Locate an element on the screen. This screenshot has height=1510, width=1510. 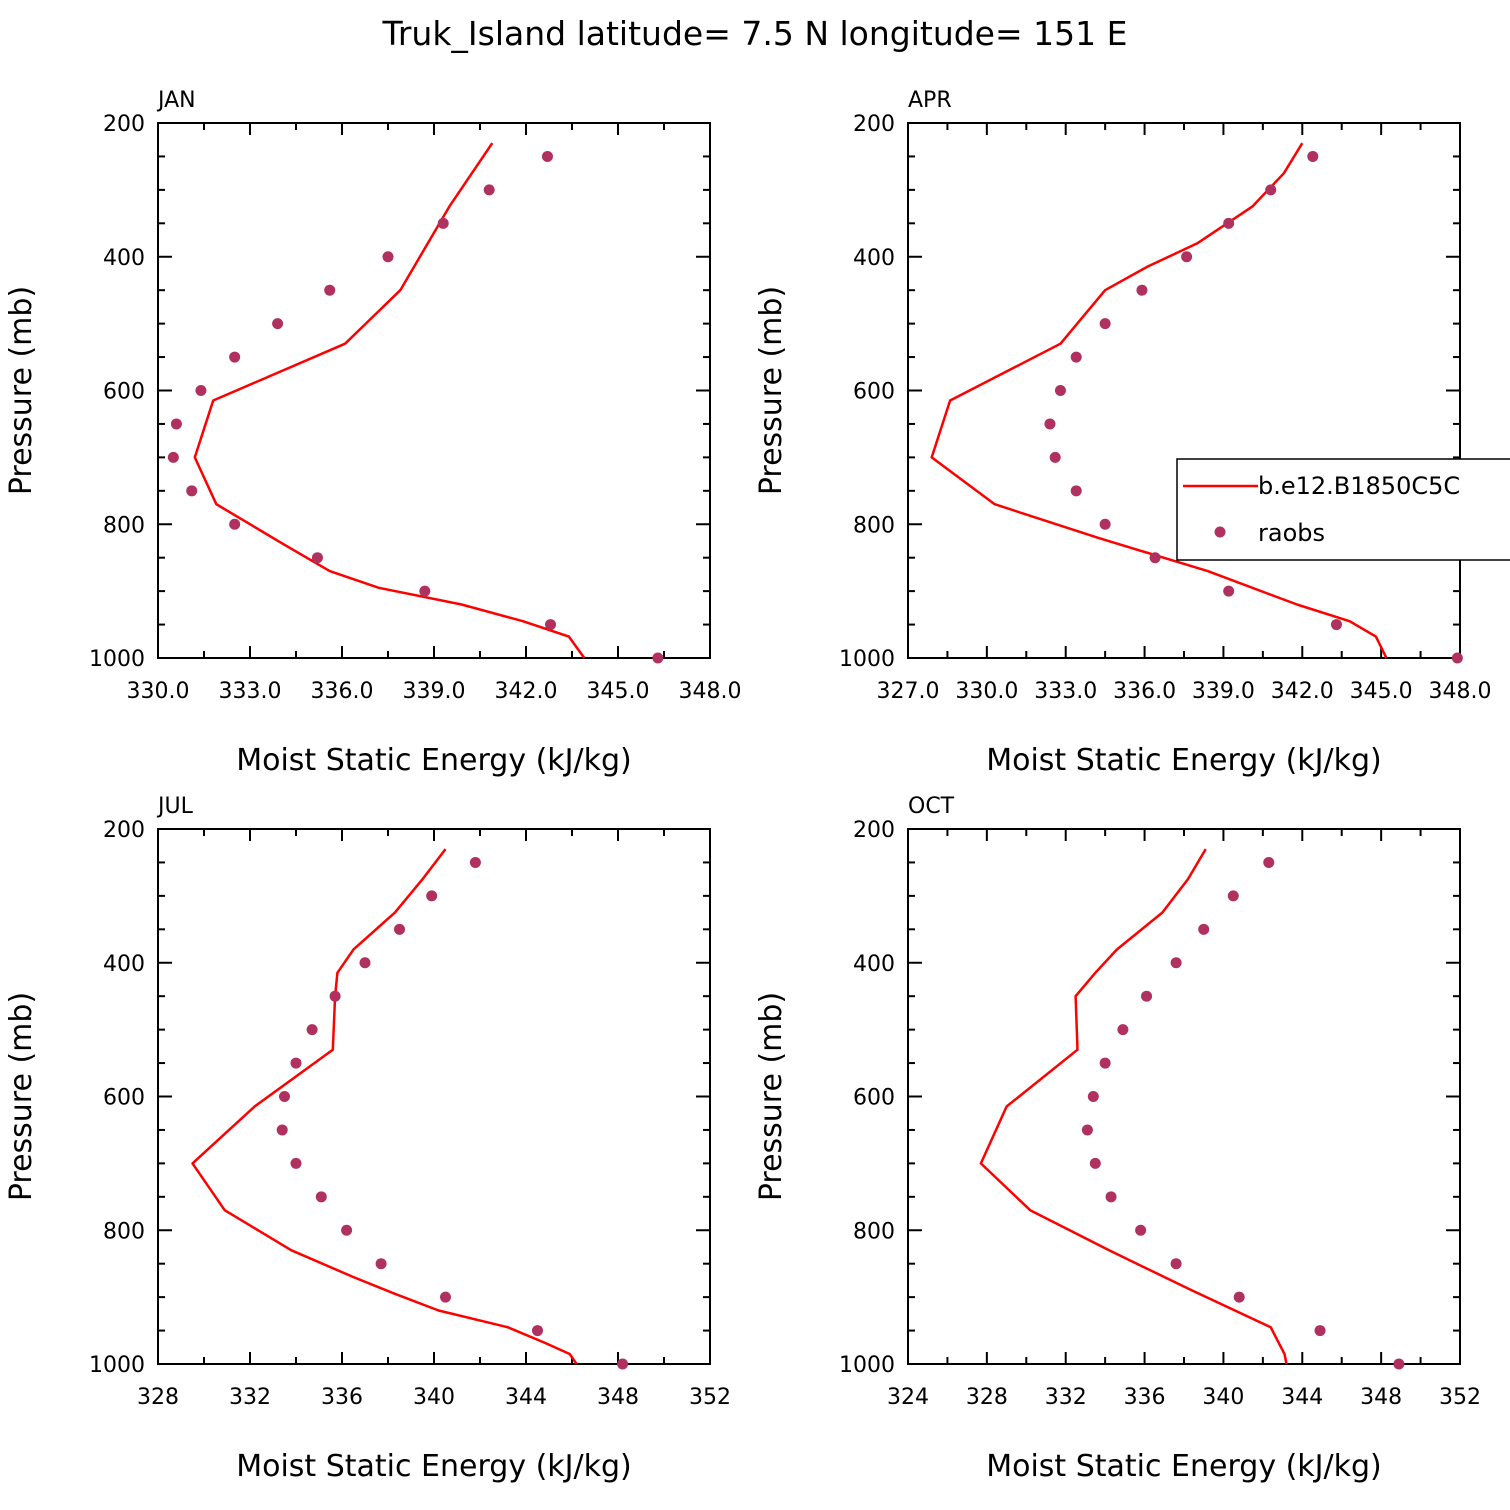
x-tick-label: 330.0 is located at coordinates (986, 691).